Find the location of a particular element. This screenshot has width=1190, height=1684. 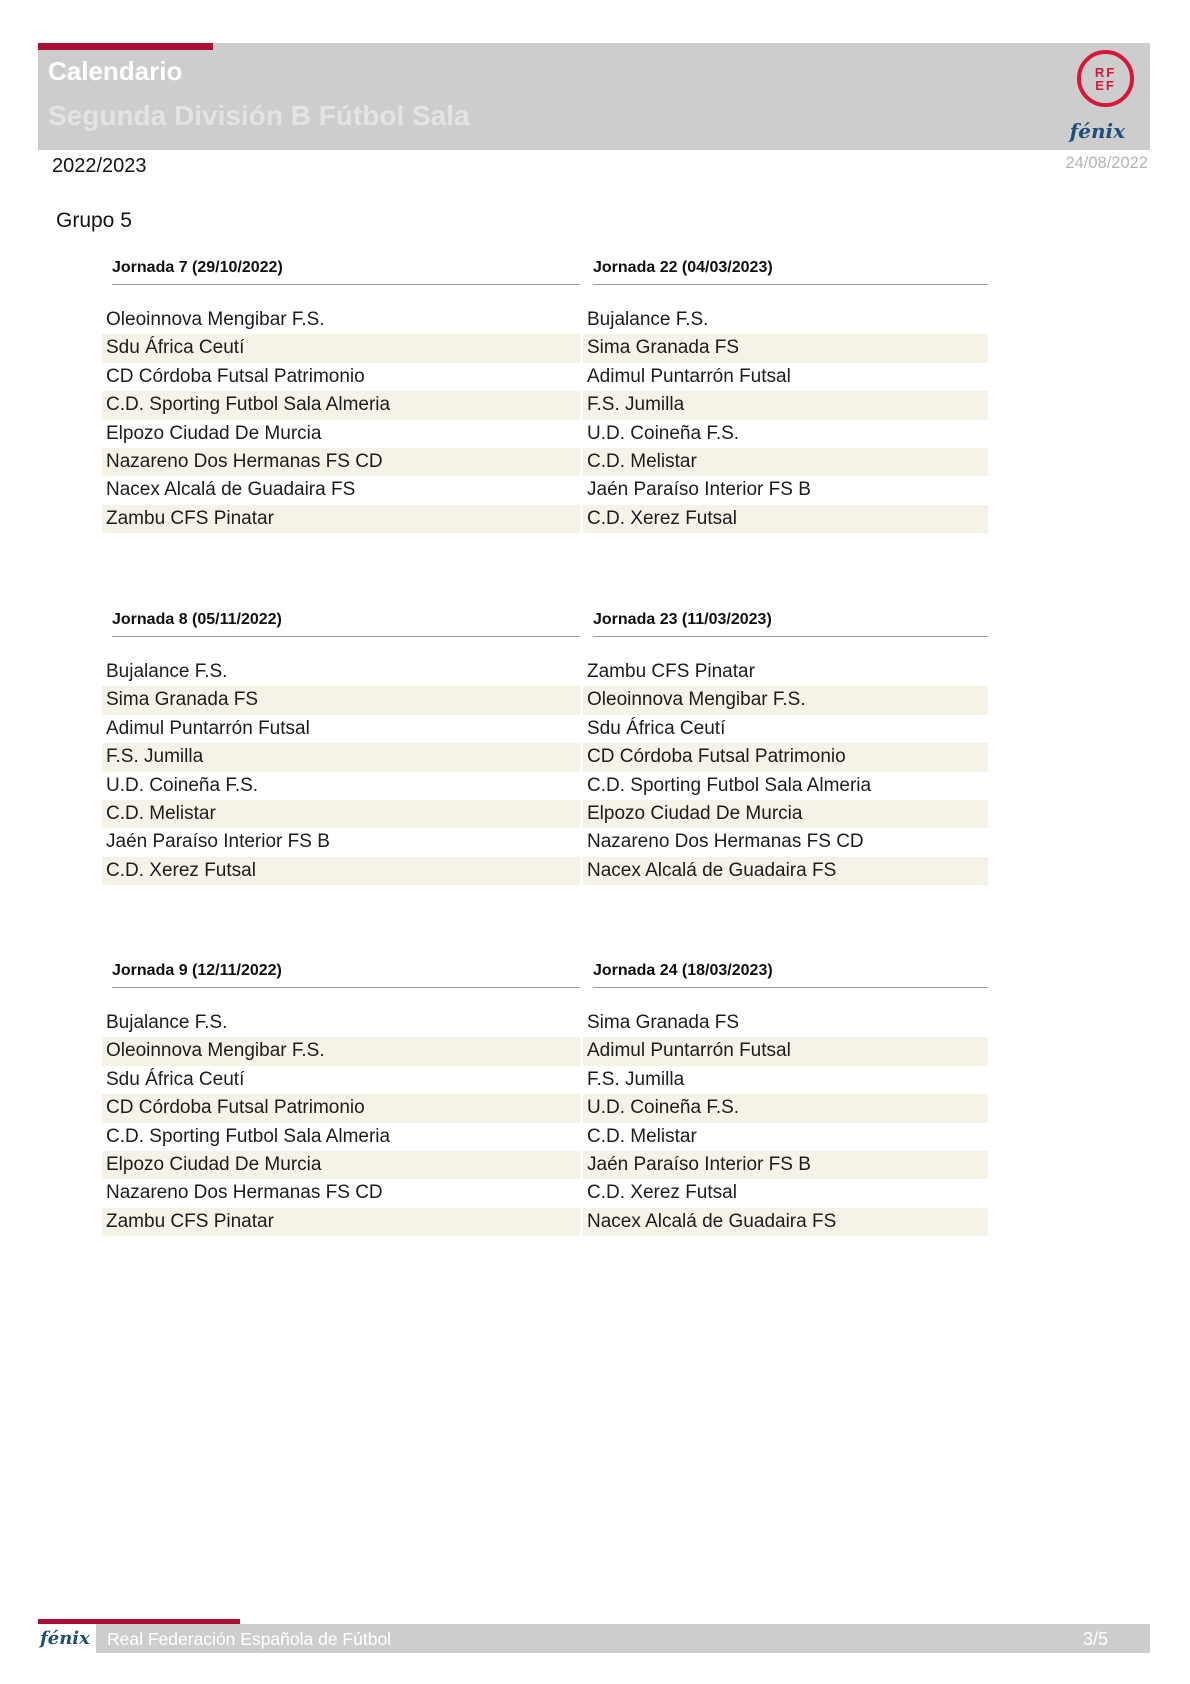

header-bar is located at coordinates (594, 96).